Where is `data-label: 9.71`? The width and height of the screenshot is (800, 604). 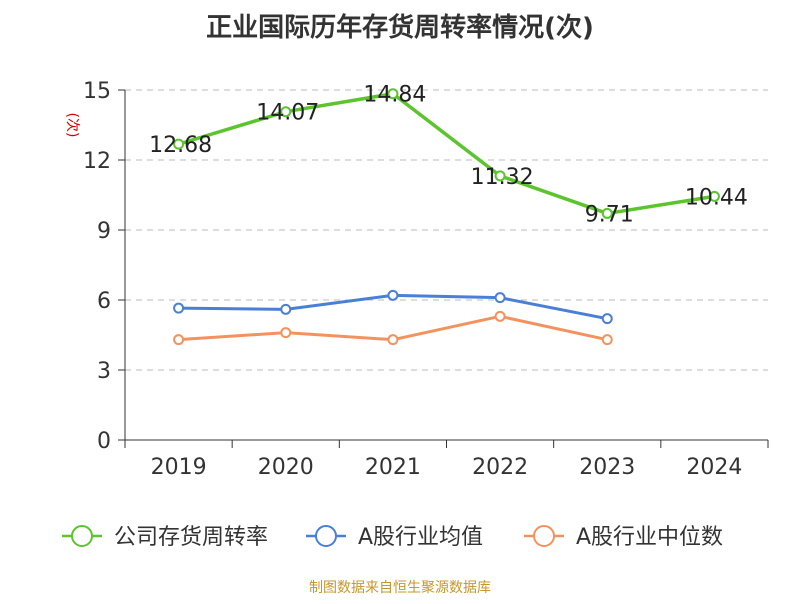
data-label: 9.71 is located at coordinates (609, 214).